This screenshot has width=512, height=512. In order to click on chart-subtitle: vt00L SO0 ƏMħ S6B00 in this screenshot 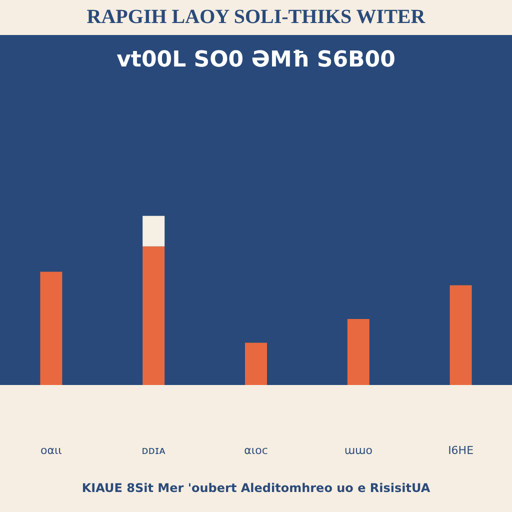, I will do `click(256, 60)`.